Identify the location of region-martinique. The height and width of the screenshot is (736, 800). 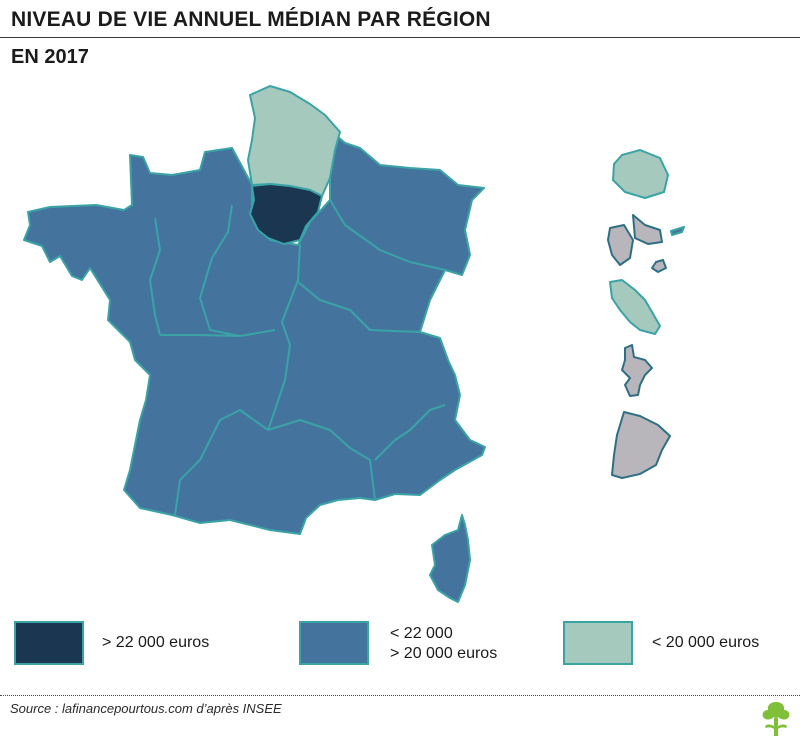
(635, 307).